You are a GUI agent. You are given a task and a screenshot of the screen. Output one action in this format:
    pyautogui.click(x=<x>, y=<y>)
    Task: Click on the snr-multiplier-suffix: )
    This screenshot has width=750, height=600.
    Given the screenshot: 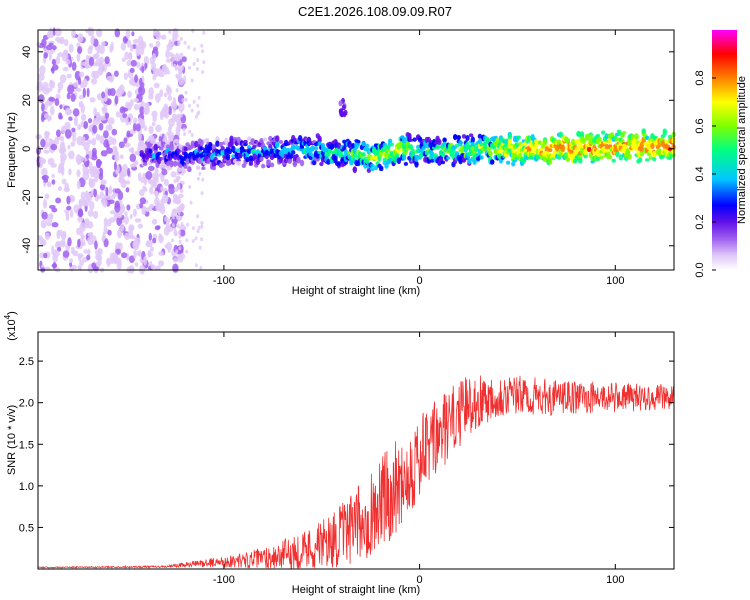 What is the action you would take?
    pyautogui.click(x=12, y=313)
    